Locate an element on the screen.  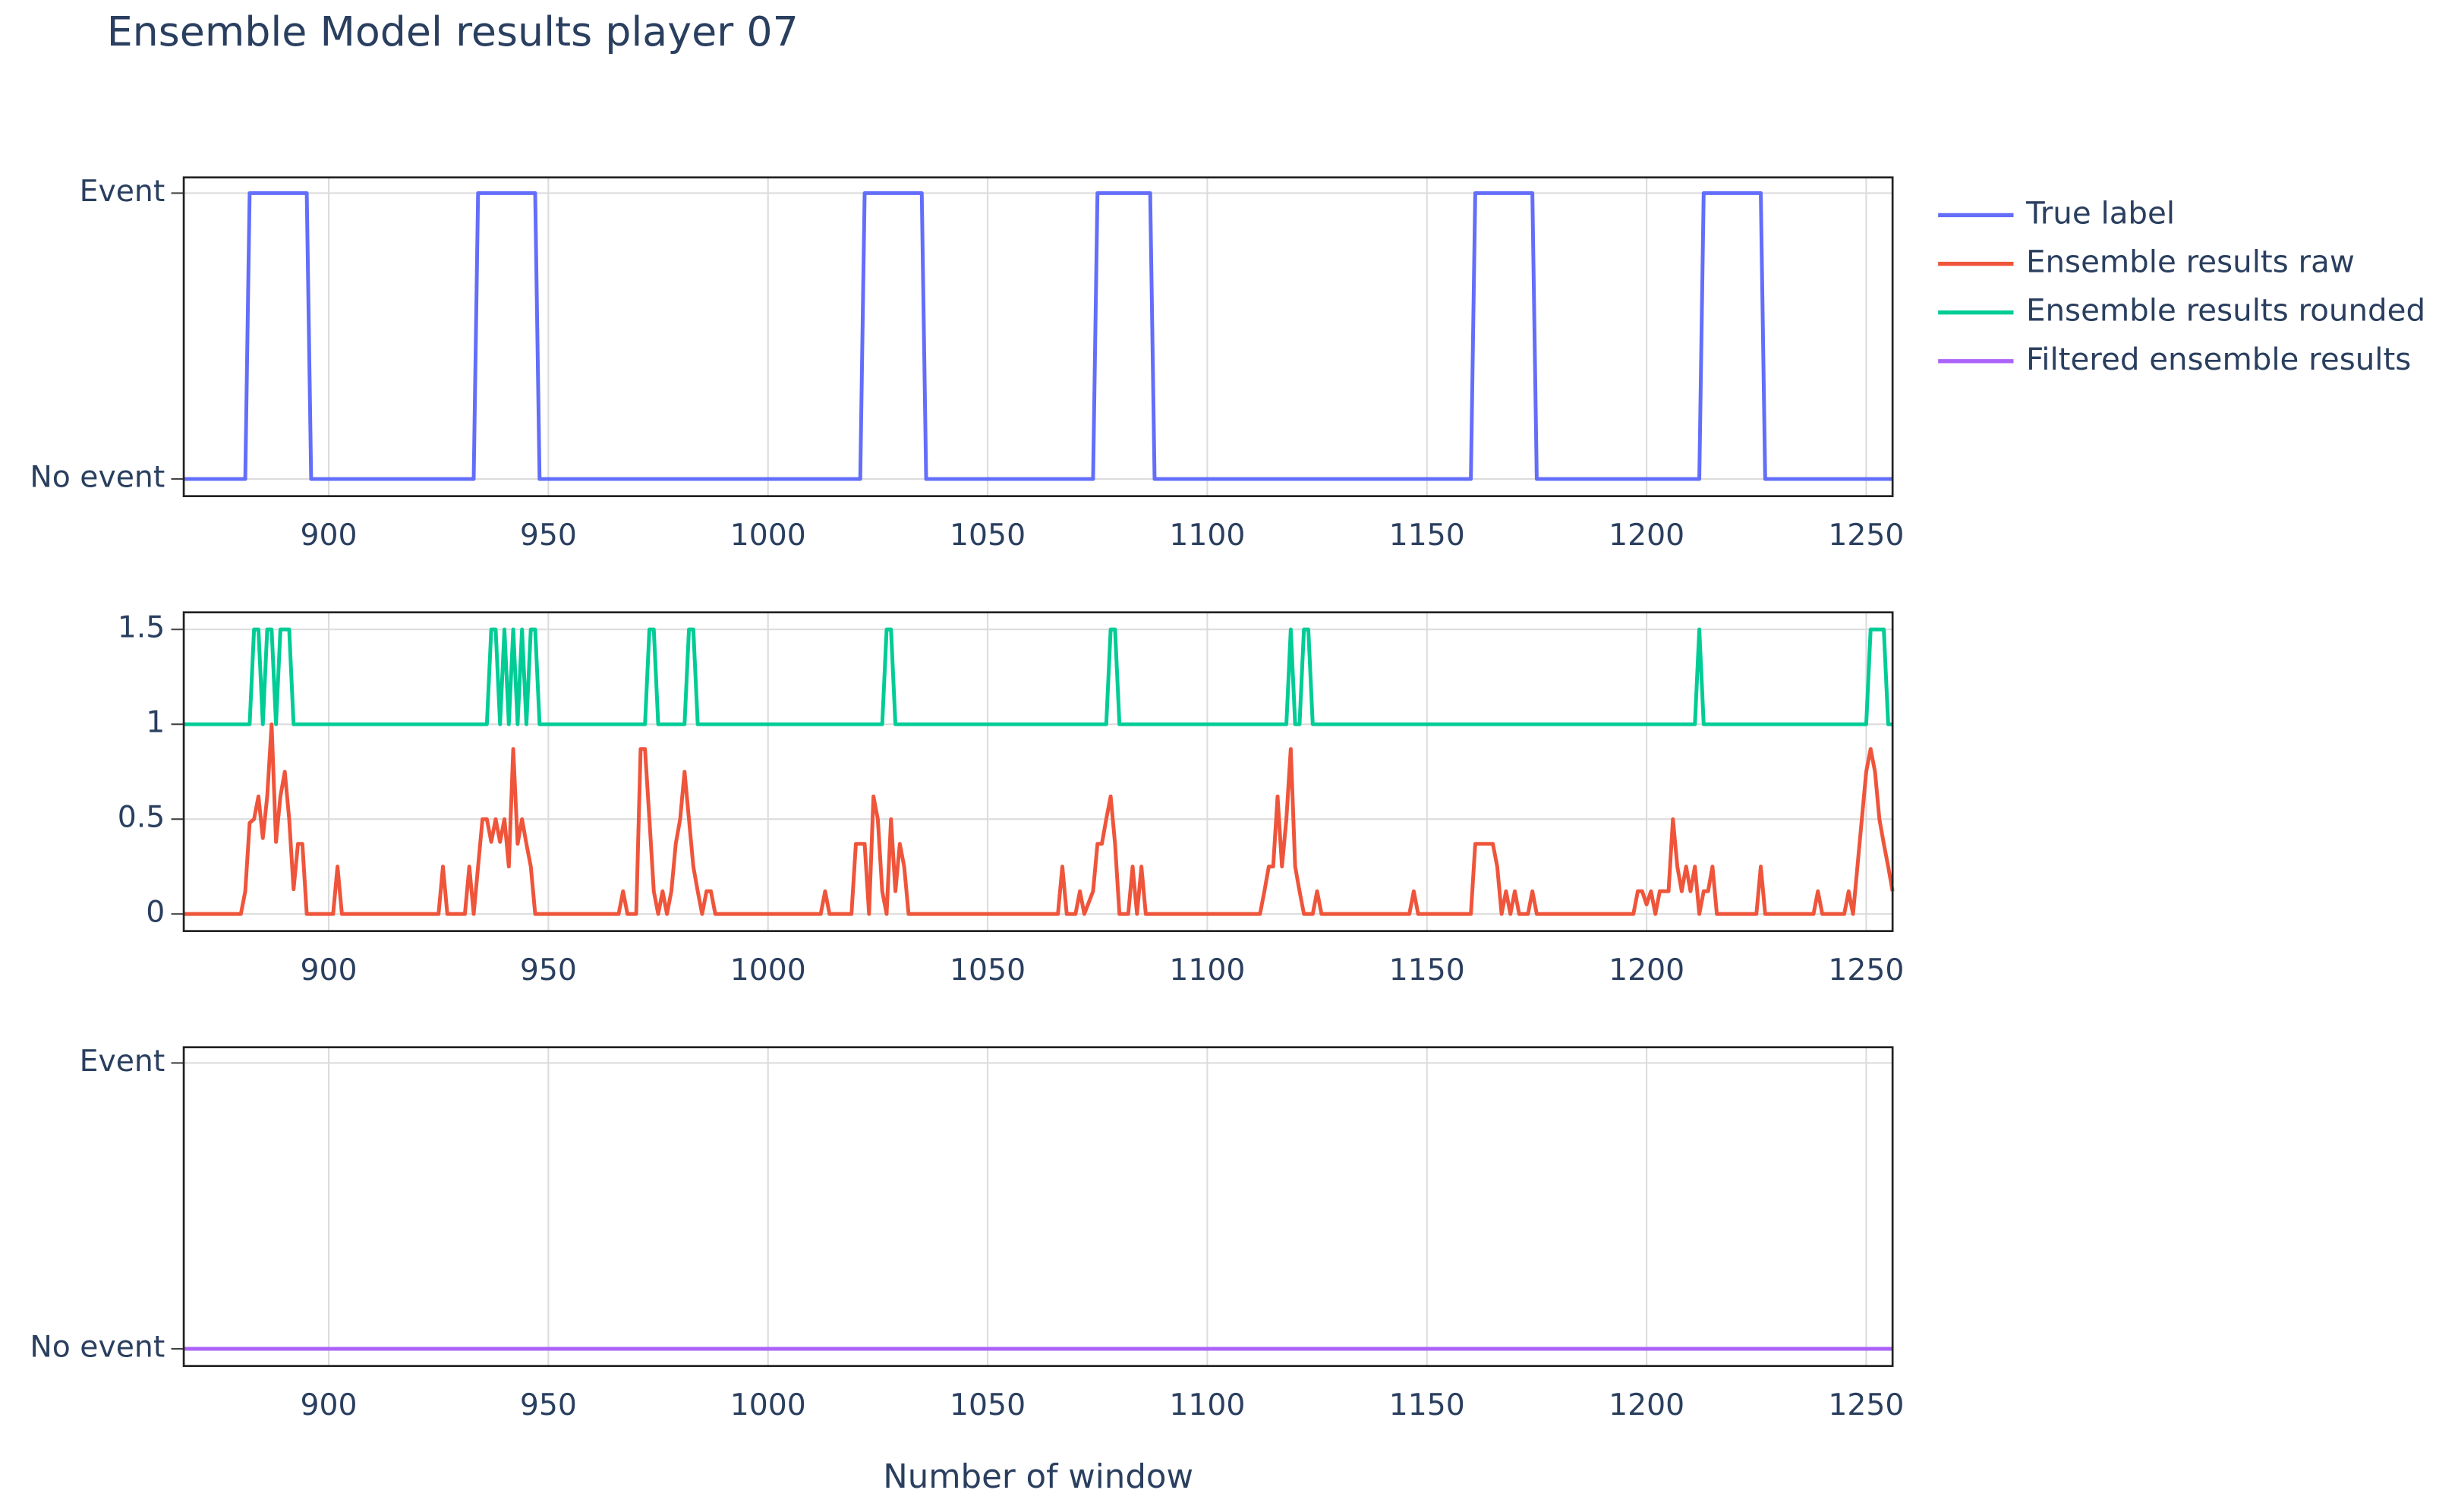
y-tick-label: 1 is located at coordinates (156, 723).